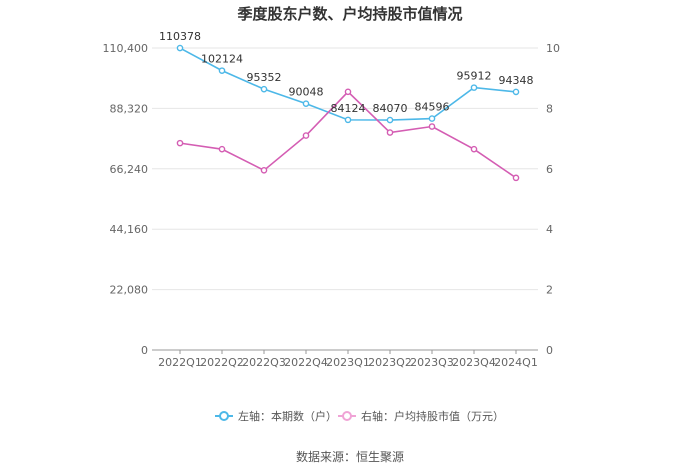  I want to click on right-tick-label: 6, so click(549, 169).